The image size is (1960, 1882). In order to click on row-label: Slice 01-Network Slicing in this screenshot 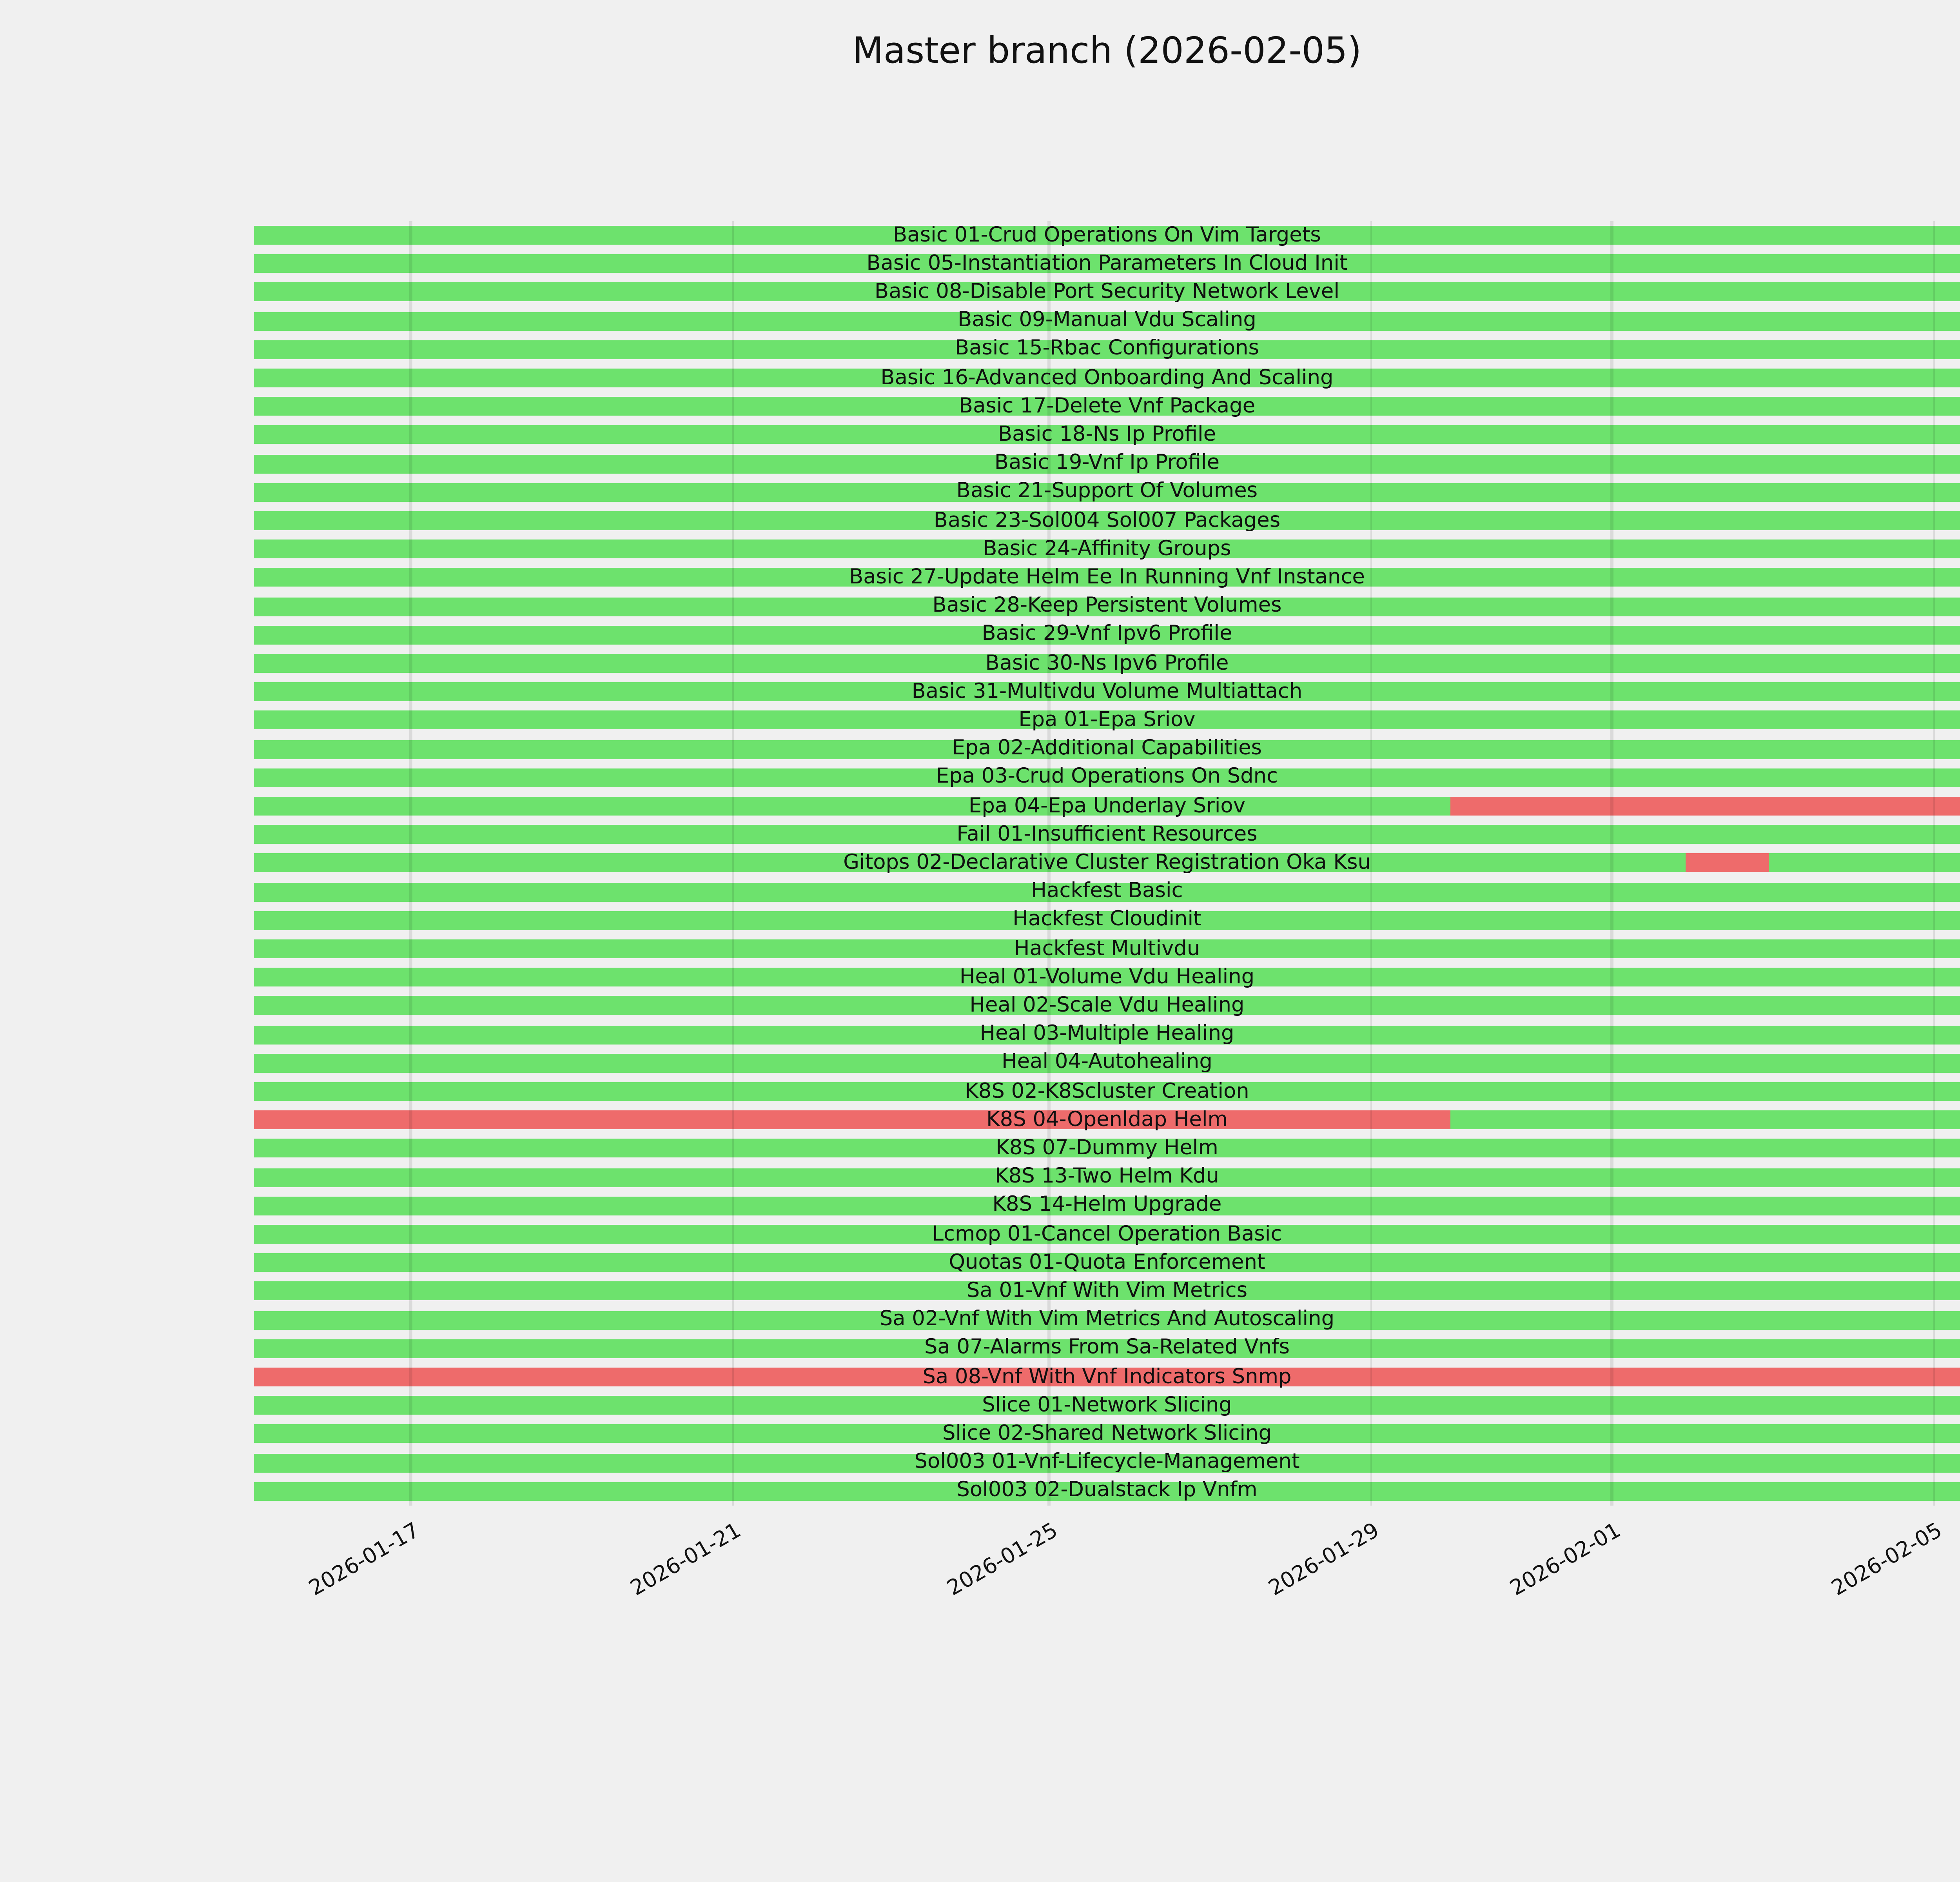, I will do `click(1107, 1406)`.